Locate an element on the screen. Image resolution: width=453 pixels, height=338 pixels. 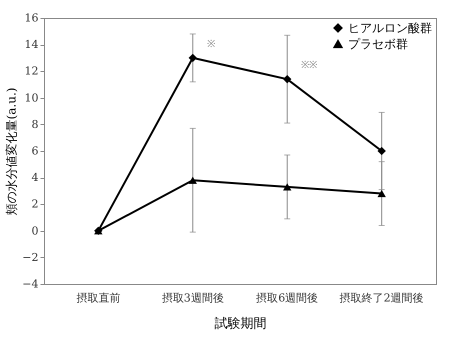
y-tick-label: 4 is located at coordinates (35, 177).